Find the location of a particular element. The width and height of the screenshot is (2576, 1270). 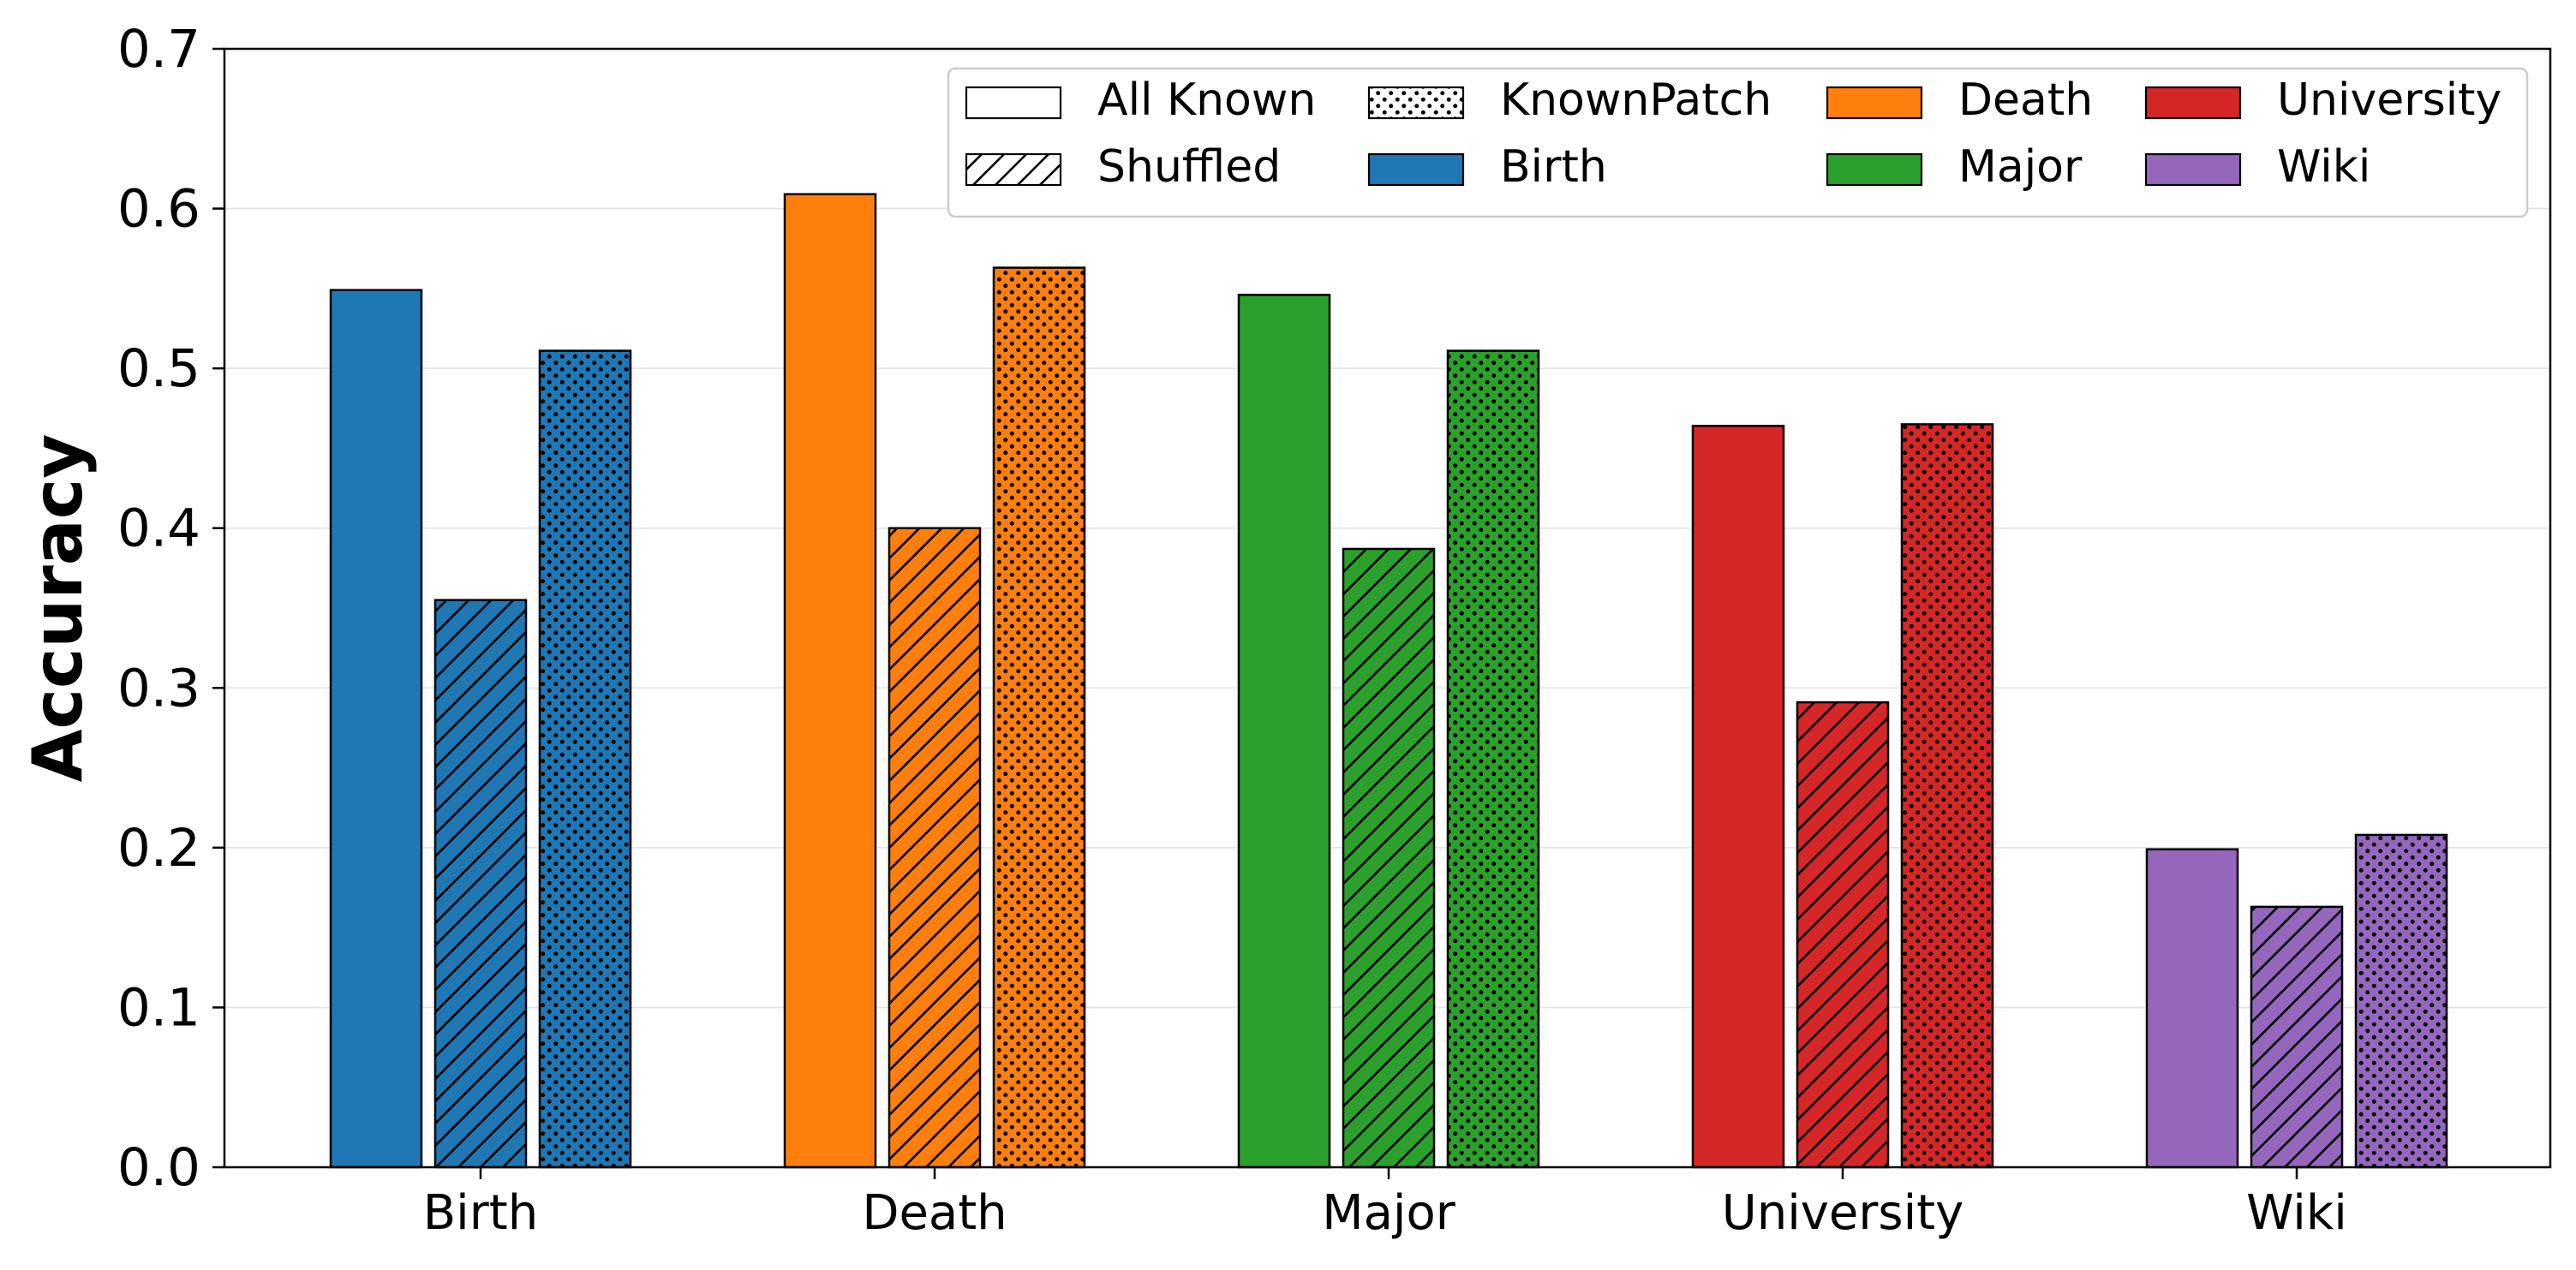

legend-label: University is located at coordinates (2389, 101).